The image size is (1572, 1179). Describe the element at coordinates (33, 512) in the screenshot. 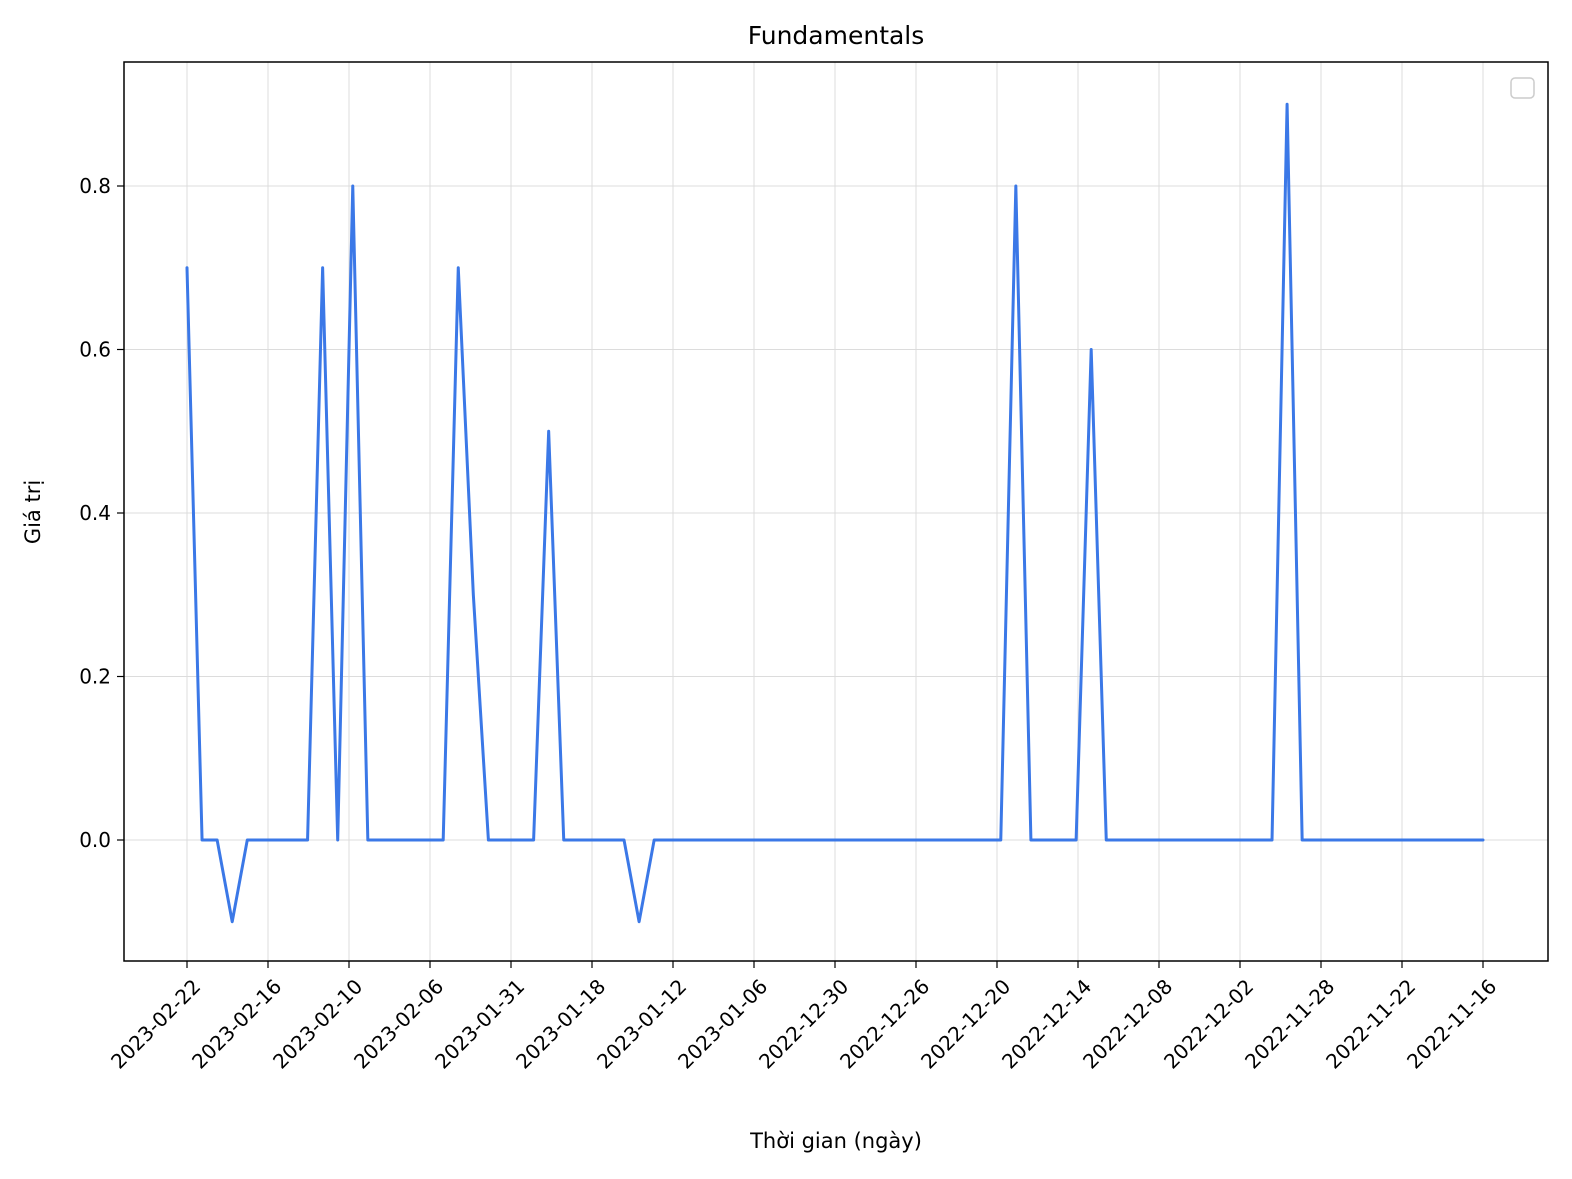

I see `y-axis-label: Giá trị` at that location.